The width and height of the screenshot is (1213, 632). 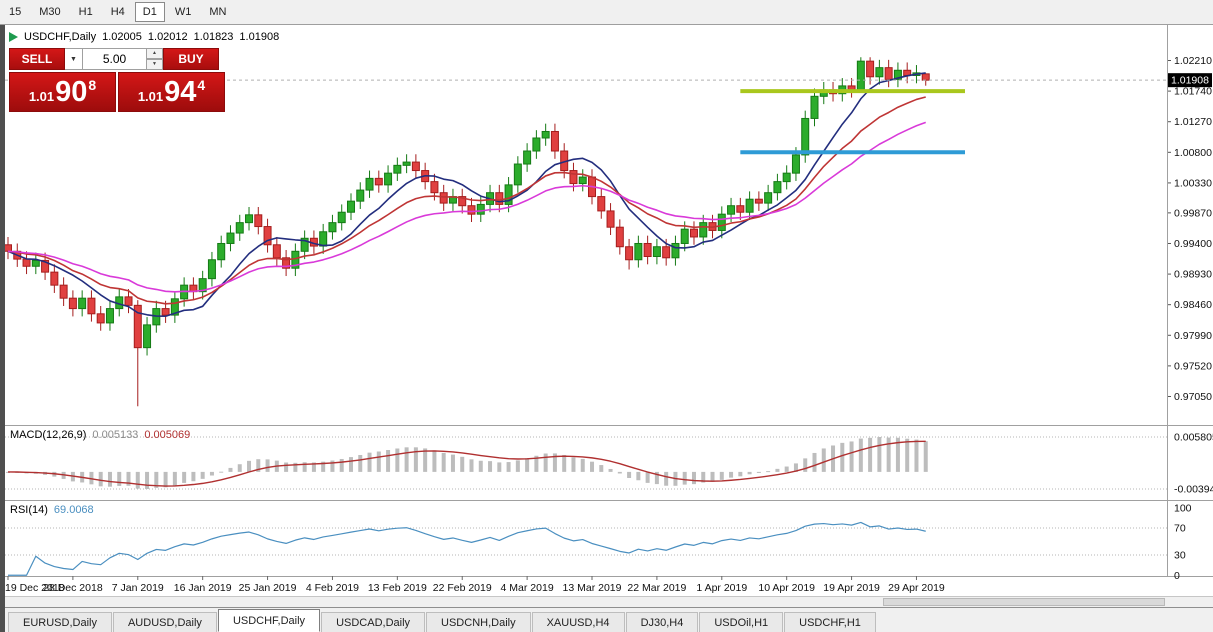 What do you see at coordinates (1193, 366) in the screenshot?
I see `price-axis-label: 0.97520` at bounding box center [1193, 366].